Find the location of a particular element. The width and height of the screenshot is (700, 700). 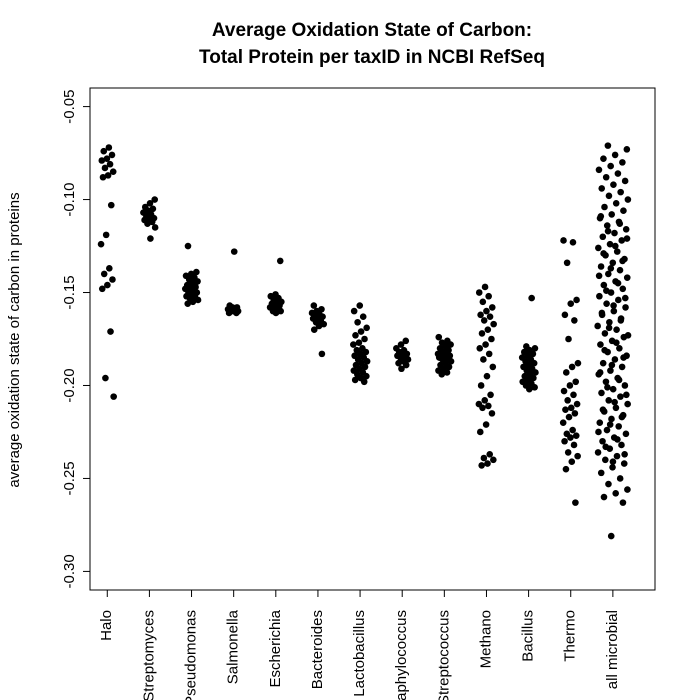

x-tick-label: all microbial is located at coordinates (612, 649).